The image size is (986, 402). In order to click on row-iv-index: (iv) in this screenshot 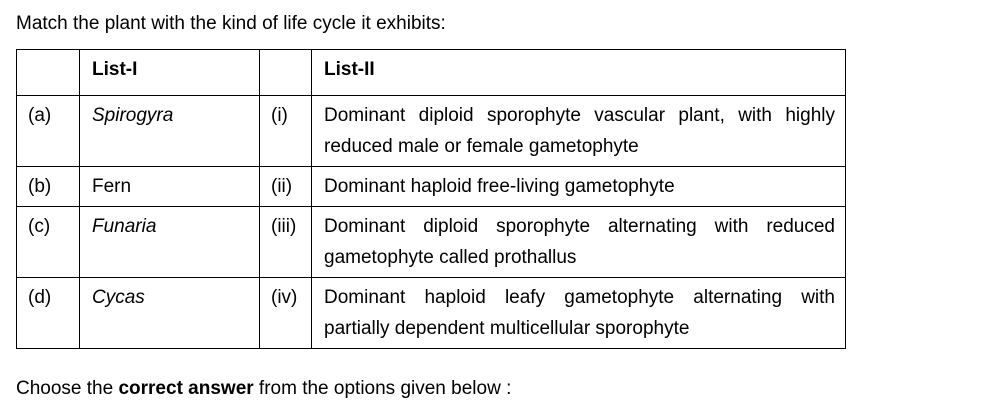, I will do `click(285, 313)`.